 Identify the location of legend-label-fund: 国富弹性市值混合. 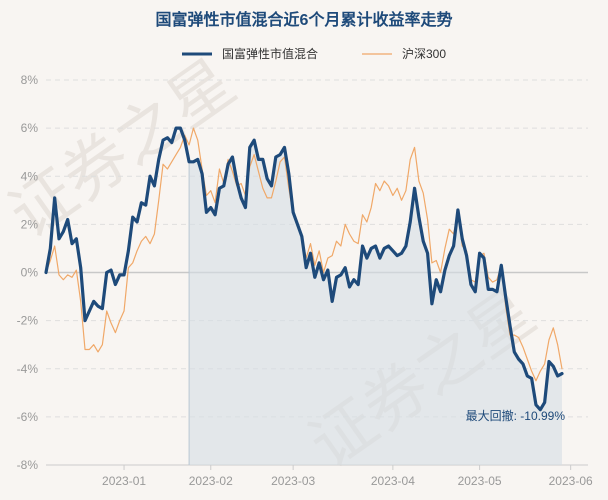
(270, 53).